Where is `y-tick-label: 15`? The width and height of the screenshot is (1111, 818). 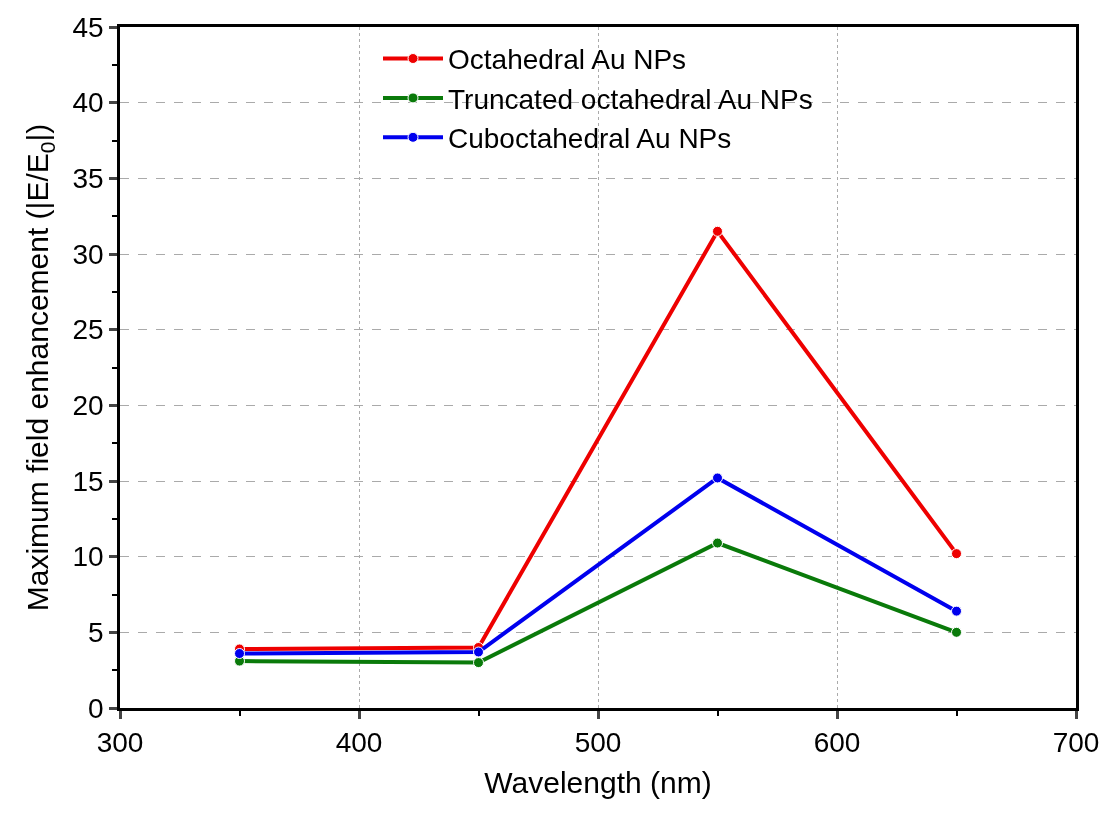
y-tick-label: 15 is located at coordinates (88, 481).